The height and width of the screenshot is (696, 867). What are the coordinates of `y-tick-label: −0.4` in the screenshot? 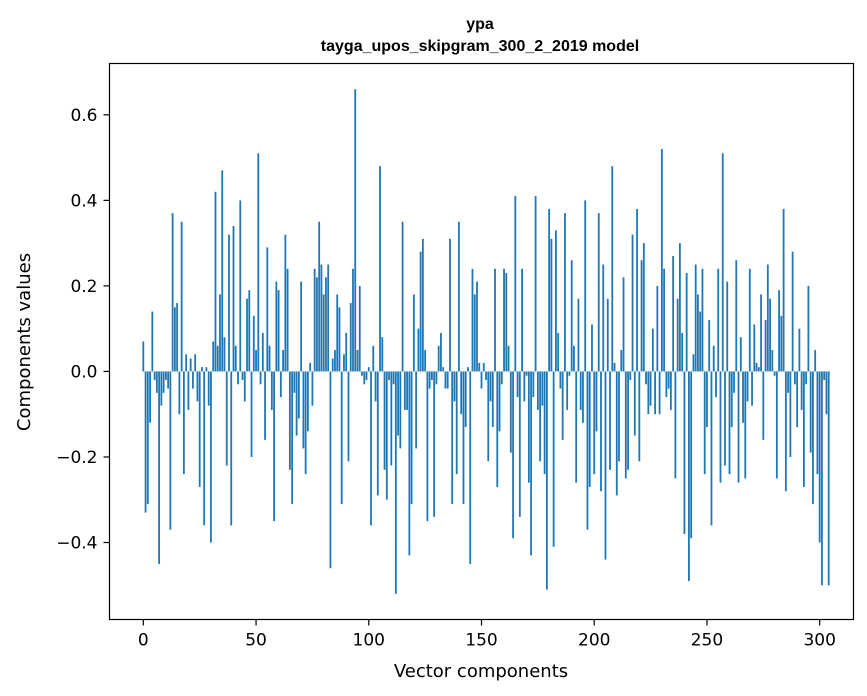 It's located at (76, 544).